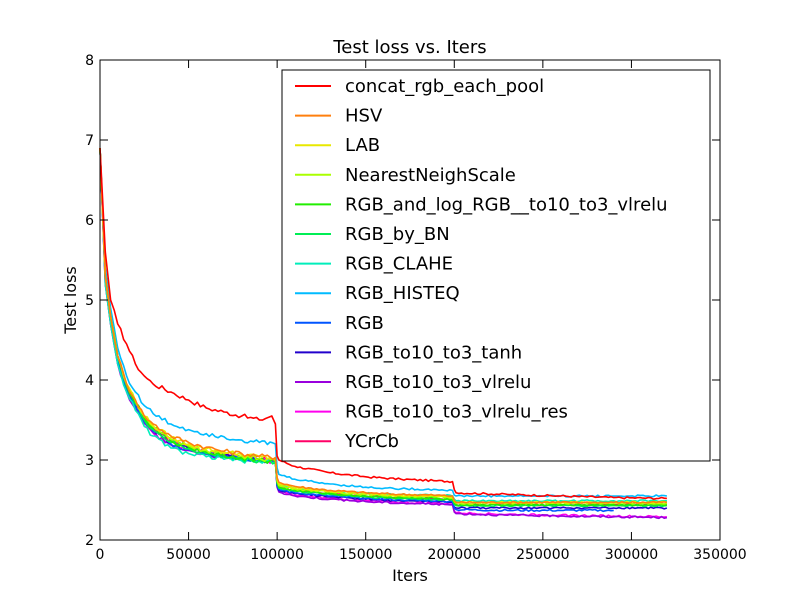 This screenshot has height=600, width=800. I want to click on x-axis-label: Iters, so click(410, 575).